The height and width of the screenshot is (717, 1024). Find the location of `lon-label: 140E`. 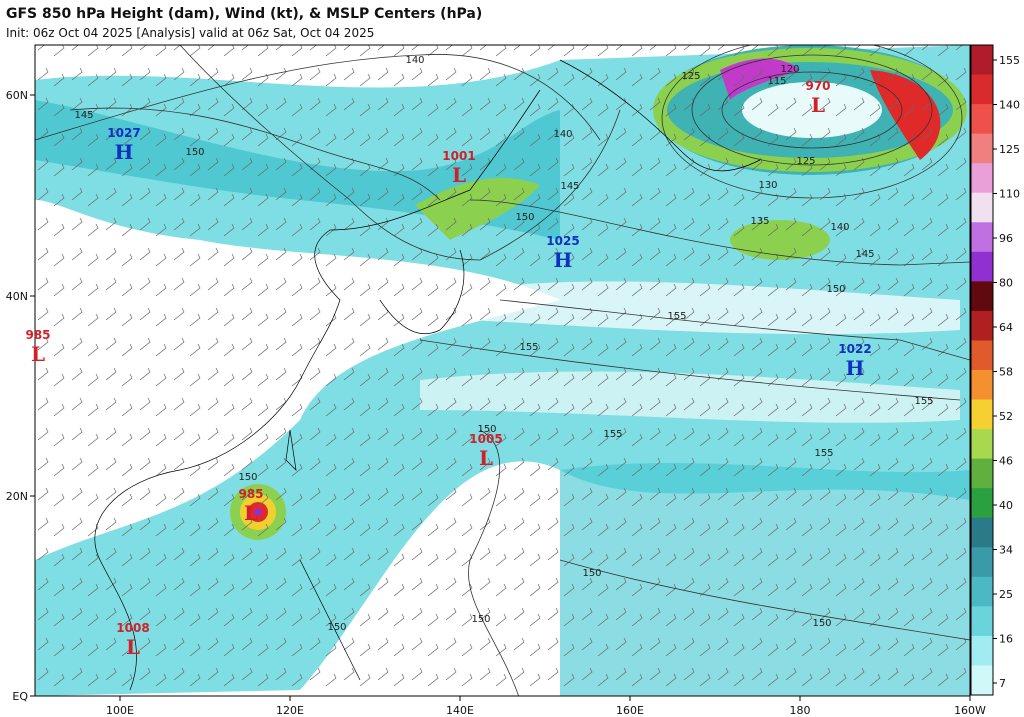

lon-label: 140E is located at coordinates (460, 710).